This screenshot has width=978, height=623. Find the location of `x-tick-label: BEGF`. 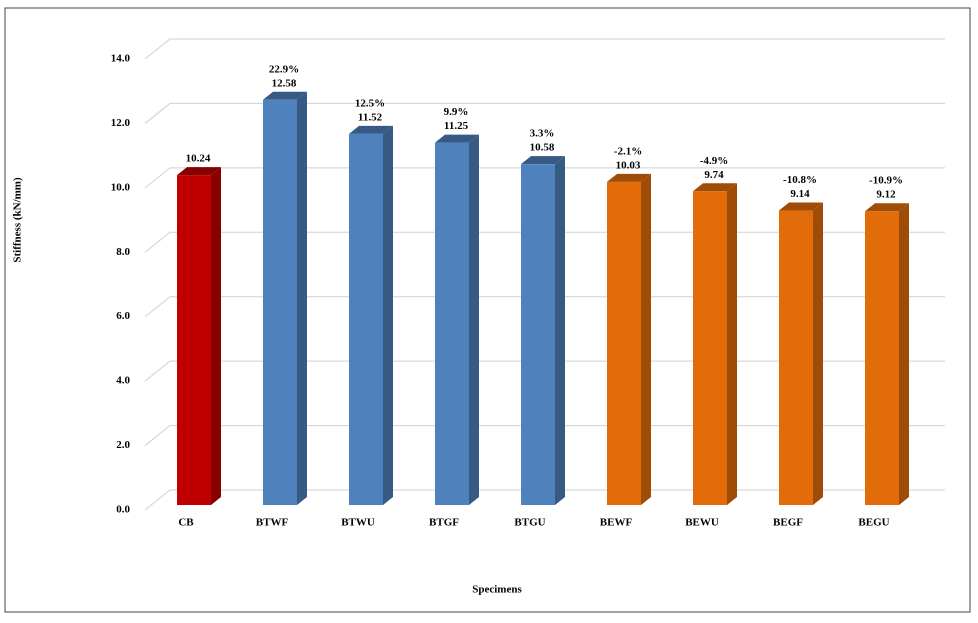

x-tick-label: BEGF is located at coordinates (788, 523).